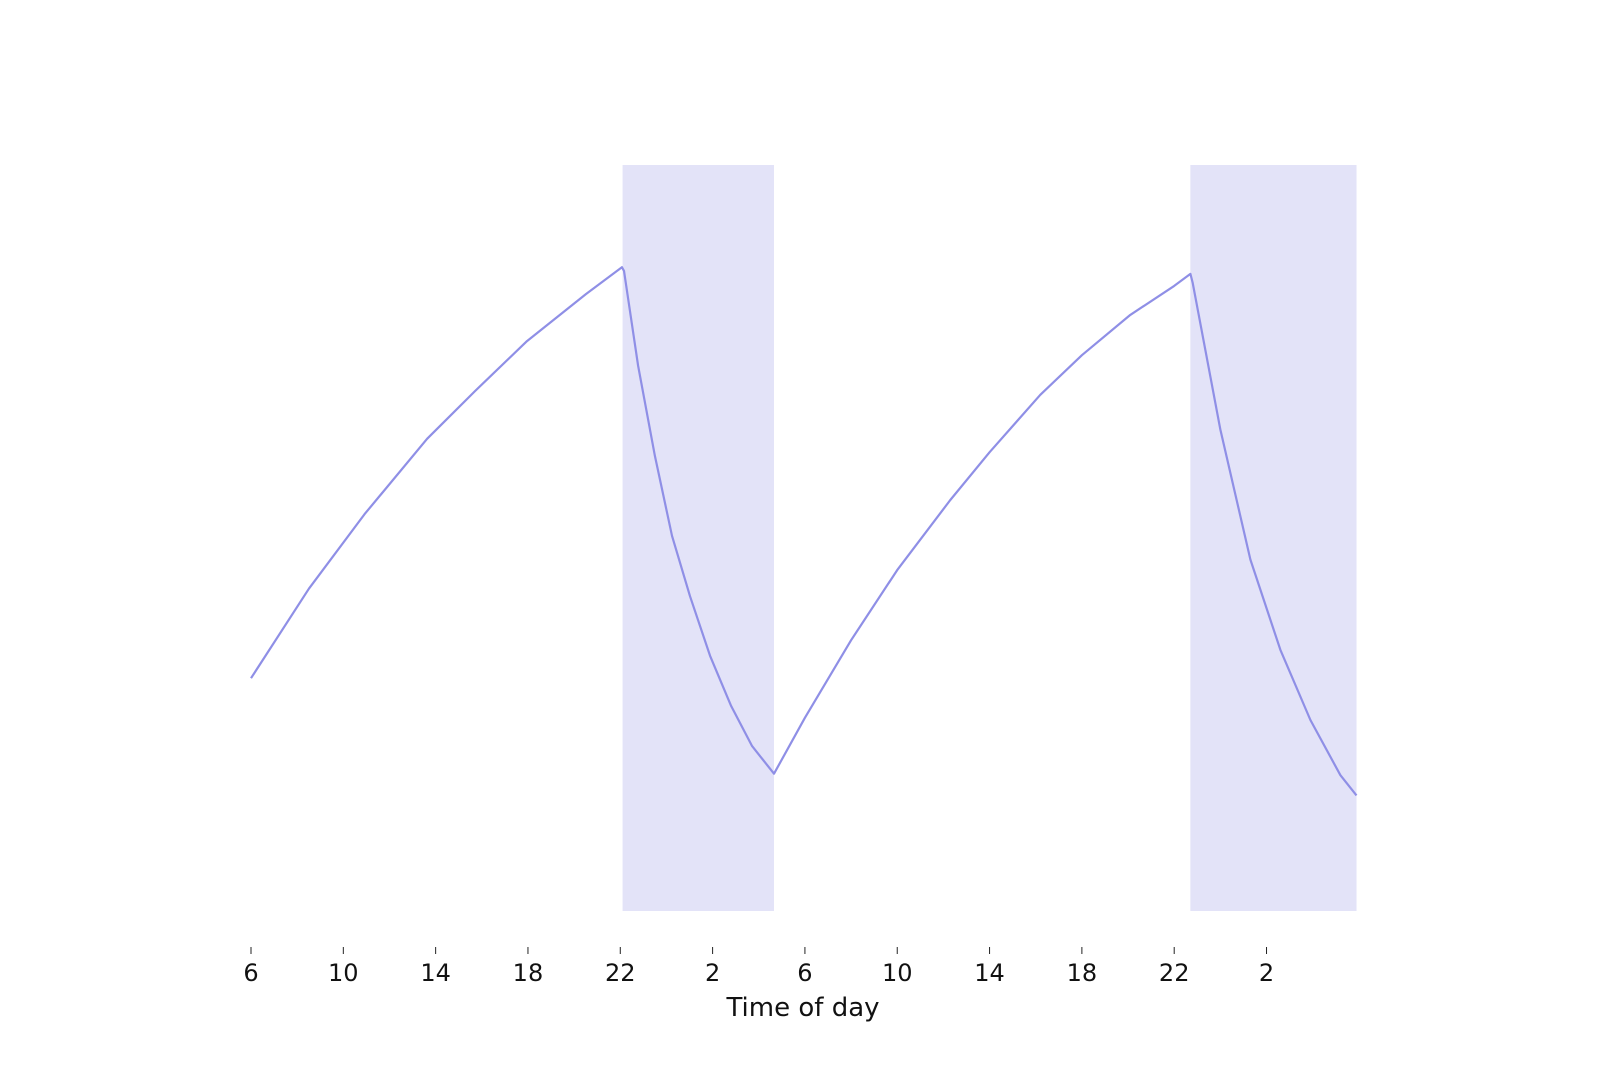  Describe the element at coordinates (758, 967) in the screenshot. I see `x-axis: 6 10 14 18 22 2 6 10 14 18 22 2` at that location.